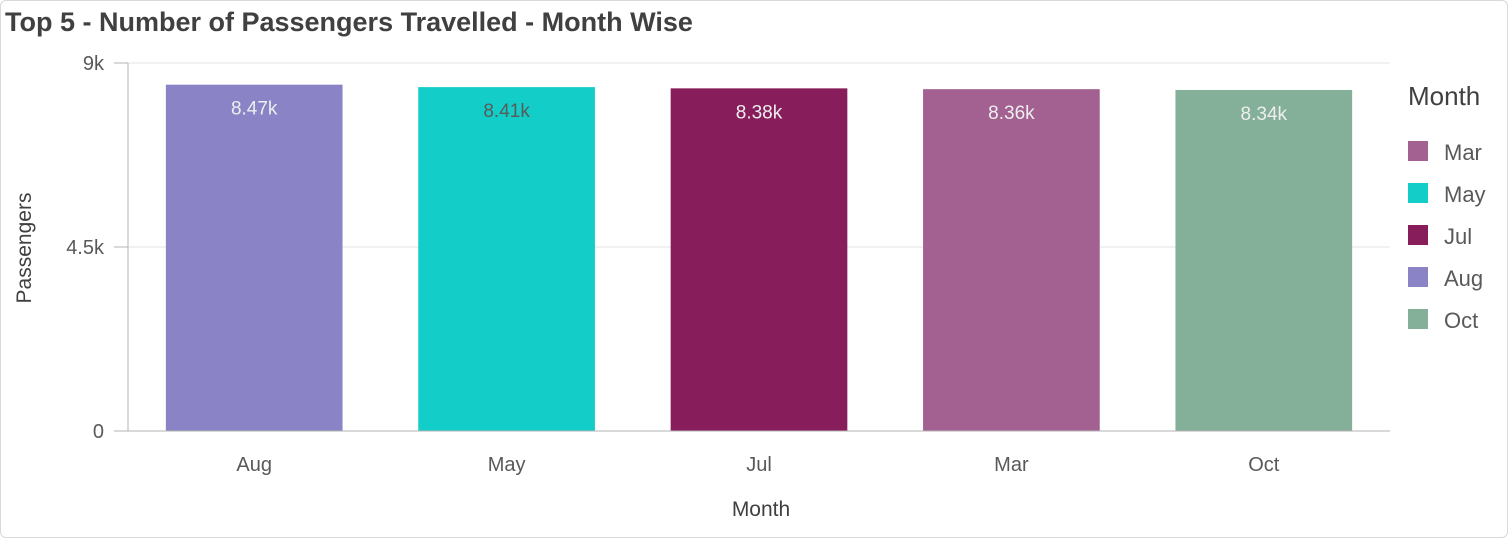 This screenshot has height=538, width=1508. Describe the element at coordinates (759, 112) in the screenshot. I see `data-label: 8.38k` at that location.